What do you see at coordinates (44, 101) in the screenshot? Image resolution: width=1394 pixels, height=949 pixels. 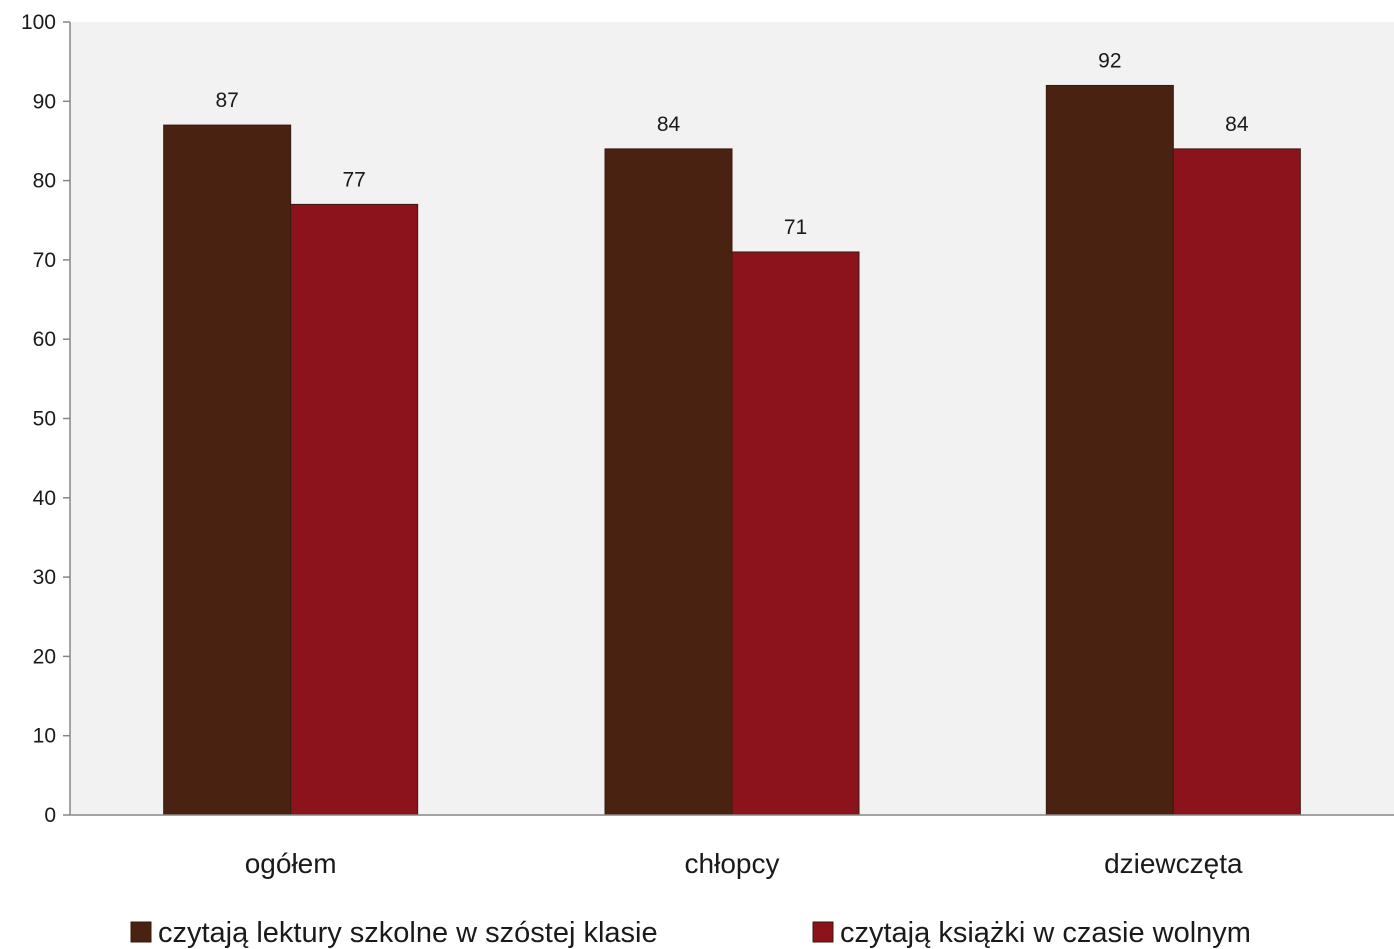 I see `y-tick-label: 90` at bounding box center [44, 101].